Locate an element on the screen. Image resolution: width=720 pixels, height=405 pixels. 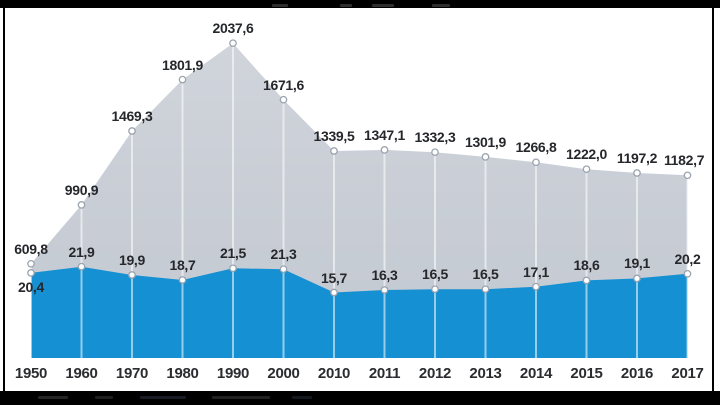
letterbox-top-bar is located at coordinates (360, 4).